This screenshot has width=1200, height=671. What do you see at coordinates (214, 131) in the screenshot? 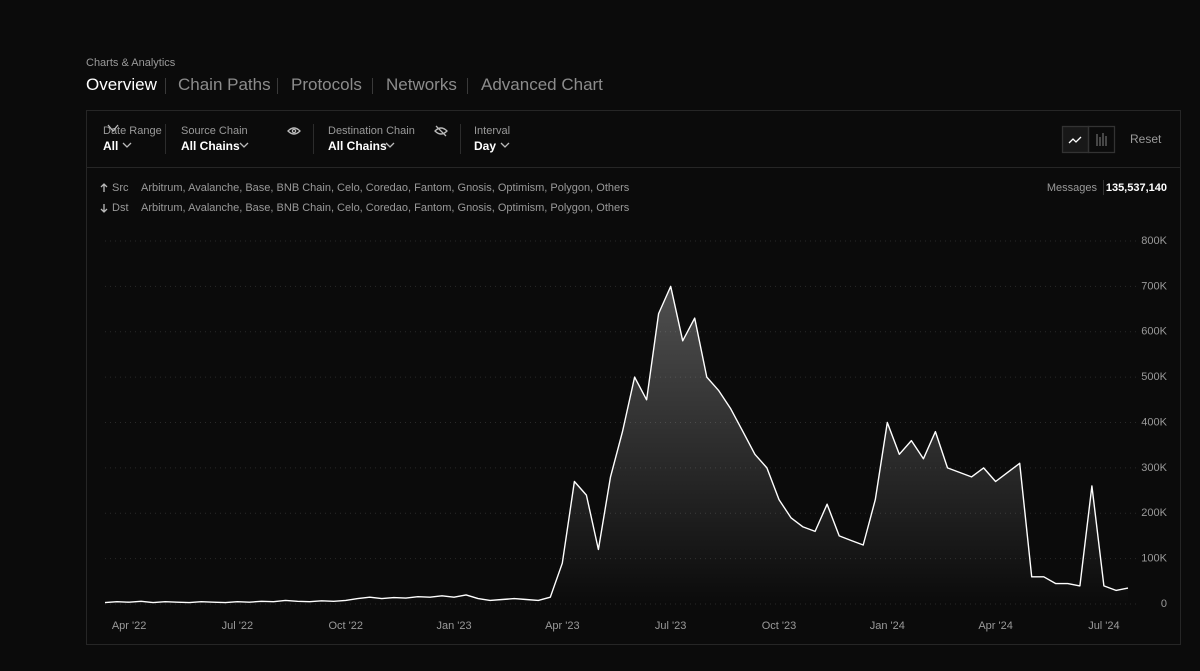
I see `filter-label: Source Chain` at bounding box center [214, 131].